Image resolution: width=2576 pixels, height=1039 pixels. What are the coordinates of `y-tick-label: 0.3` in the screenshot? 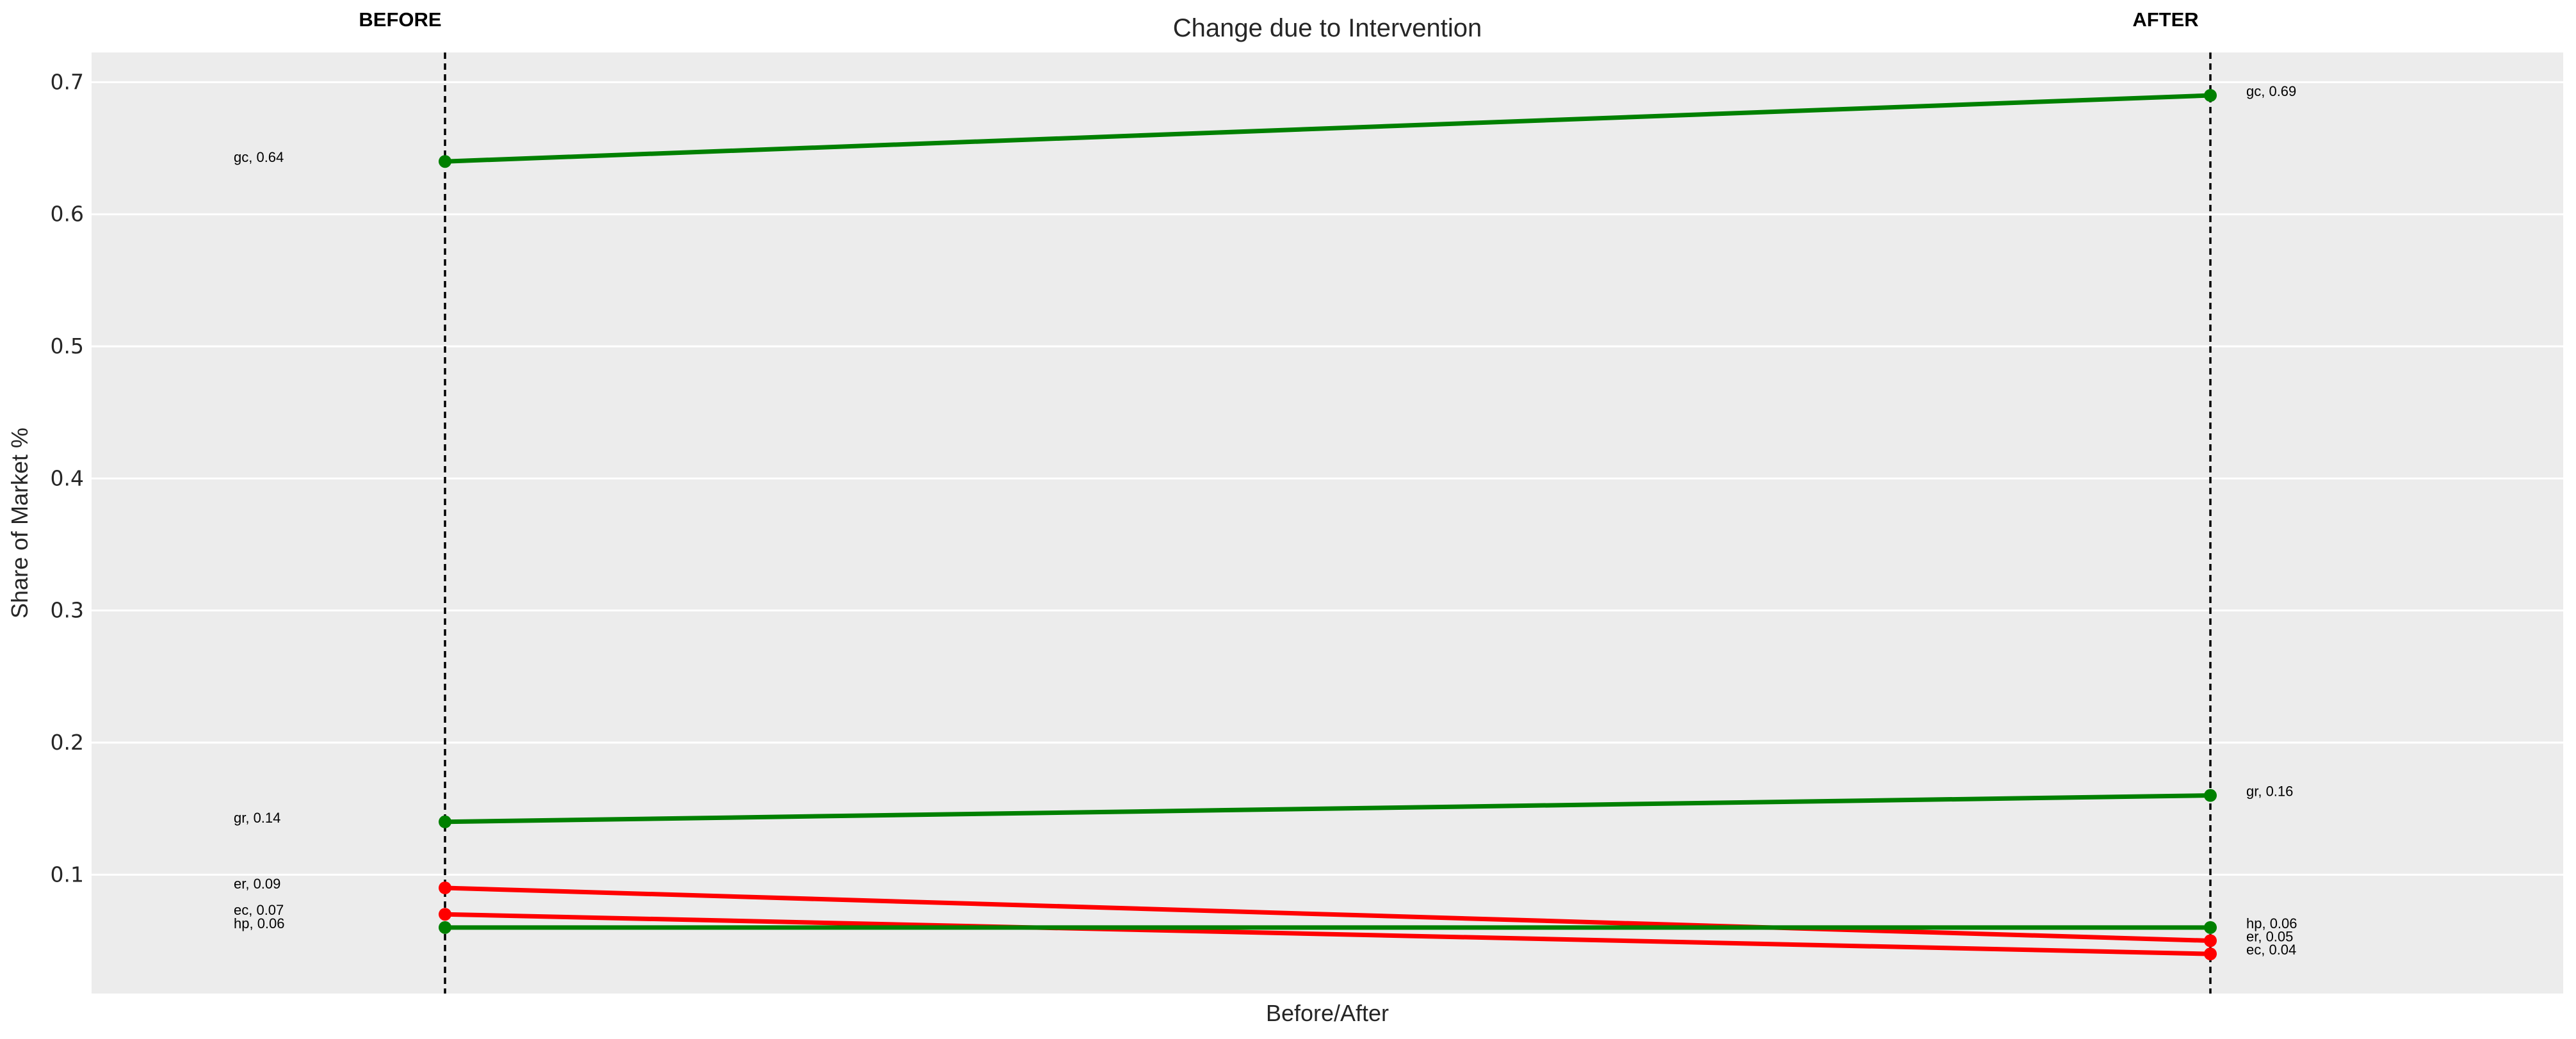 It's located at (67, 610).